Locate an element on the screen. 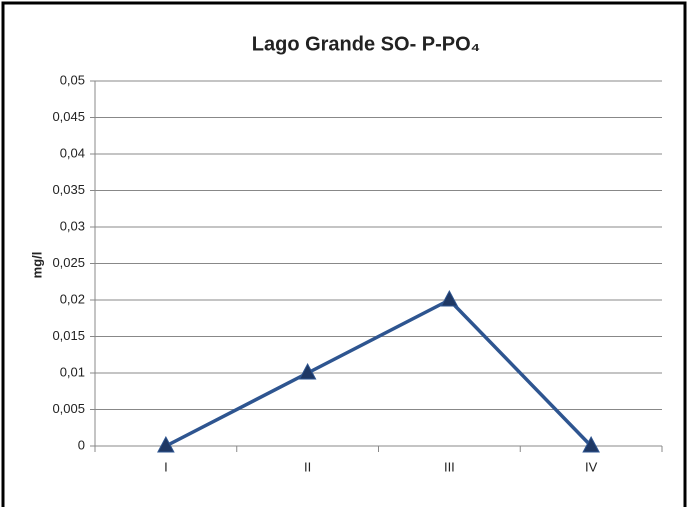  chart-title: Lago Grande SO- P-PO₄ is located at coordinates (366, 44).